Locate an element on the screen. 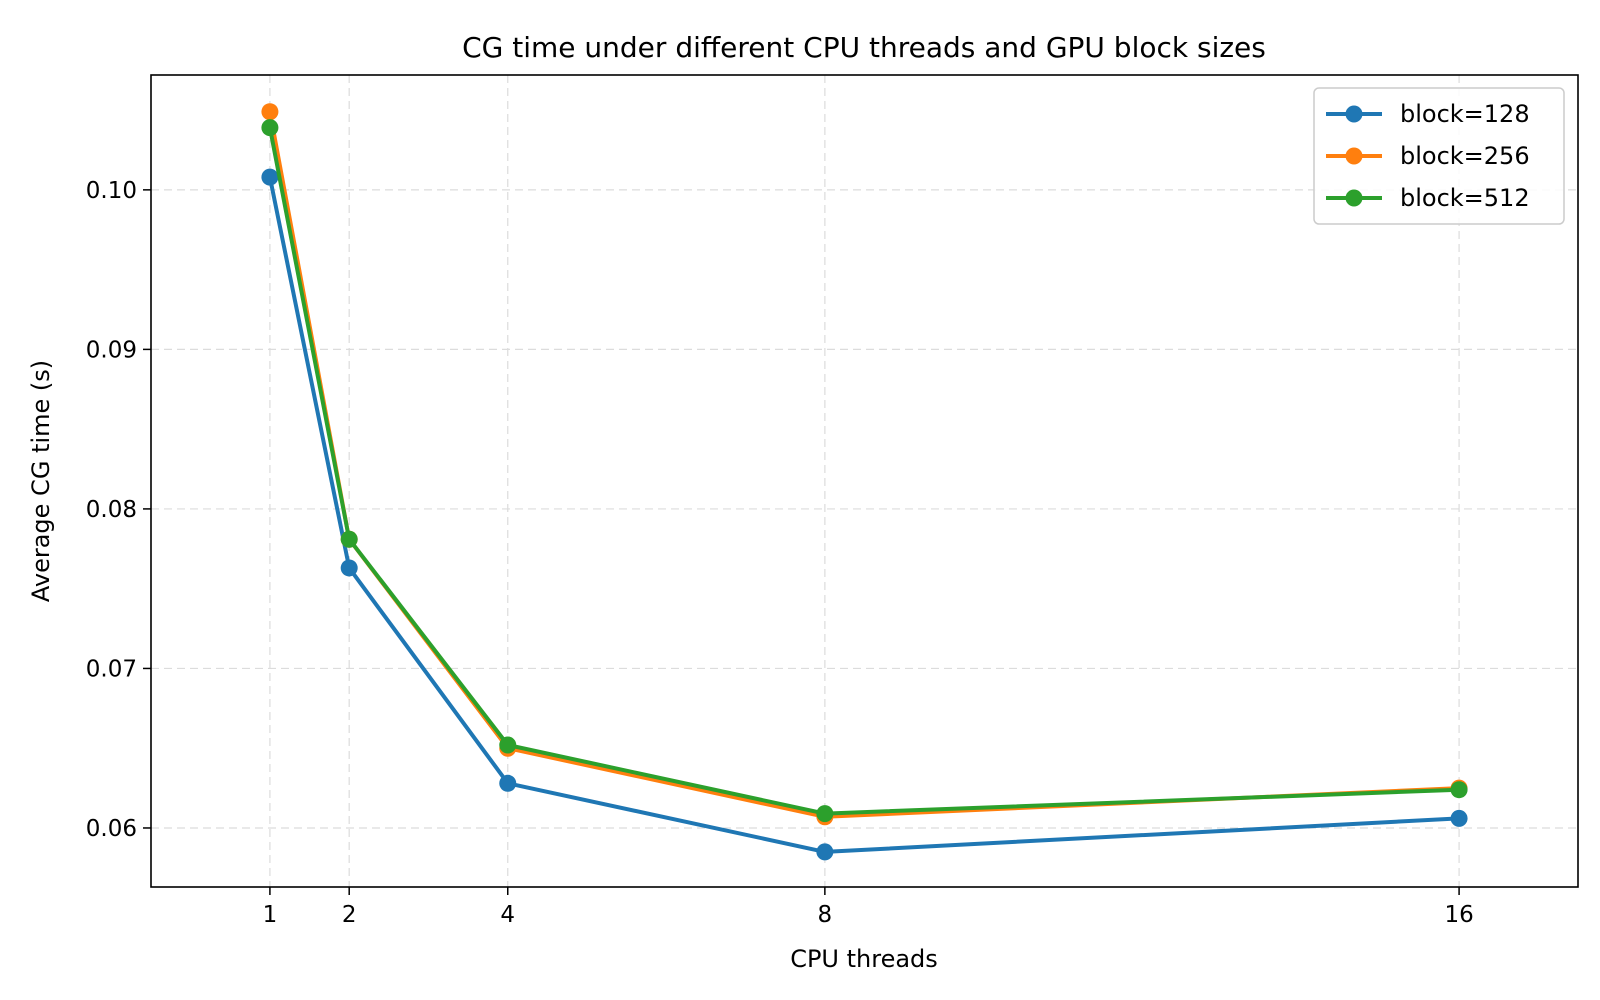 The width and height of the screenshot is (1600, 1000). x-tick-label: 16 is located at coordinates (1458, 915).